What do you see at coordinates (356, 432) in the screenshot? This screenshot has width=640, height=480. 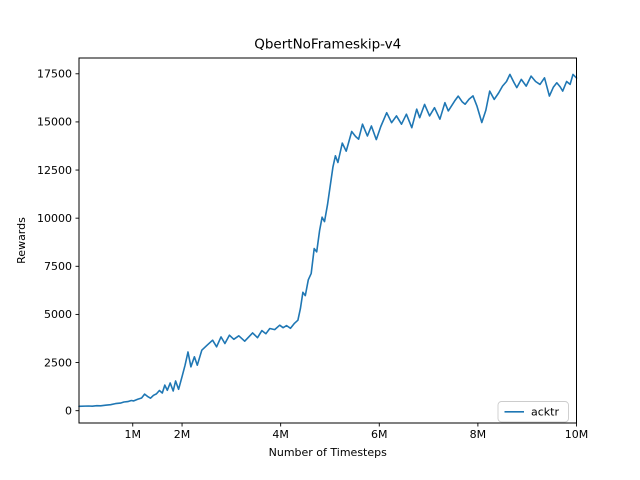 I see `x-axis-ticks: 1M 2M 4M 6M 8M 10M` at bounding box center [356, 432].